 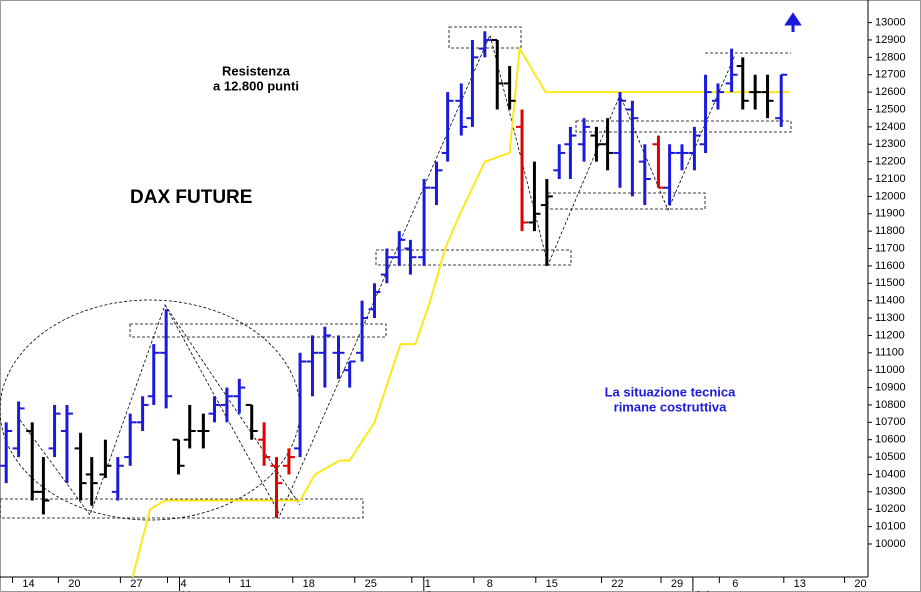 I want to click on y-tick-label: 10700, so click(x=890, y=422).